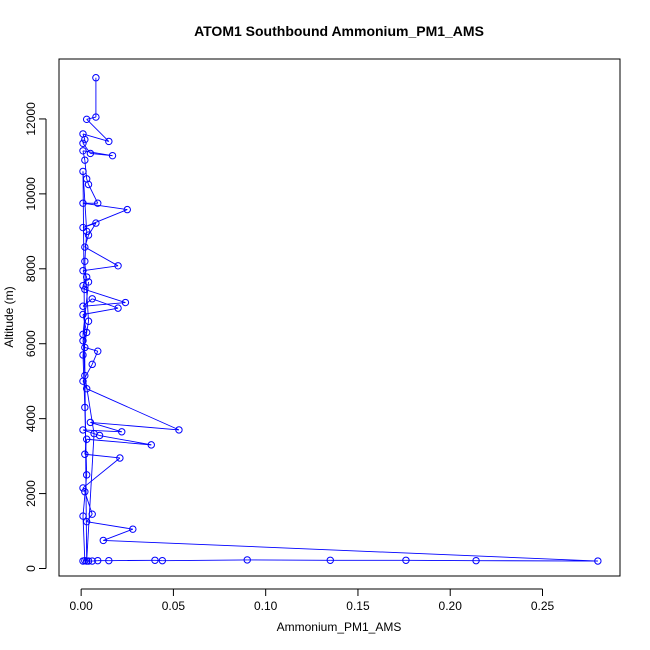  Describe the element at coordinates (339, 31) in the screenshot. I see `chart-title: ATOM1 Southbound Ammonium_PM1_AMS` at that location.